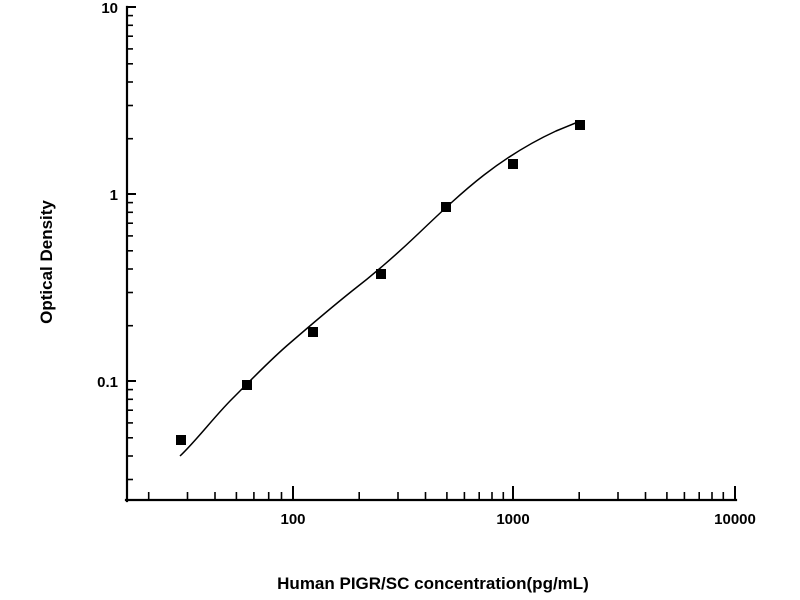 This screenshot has height=600, width=800. Describe the element at coordinates (292, 519) in the screenshot. I see `x-tick-label-100: 100` at that location.